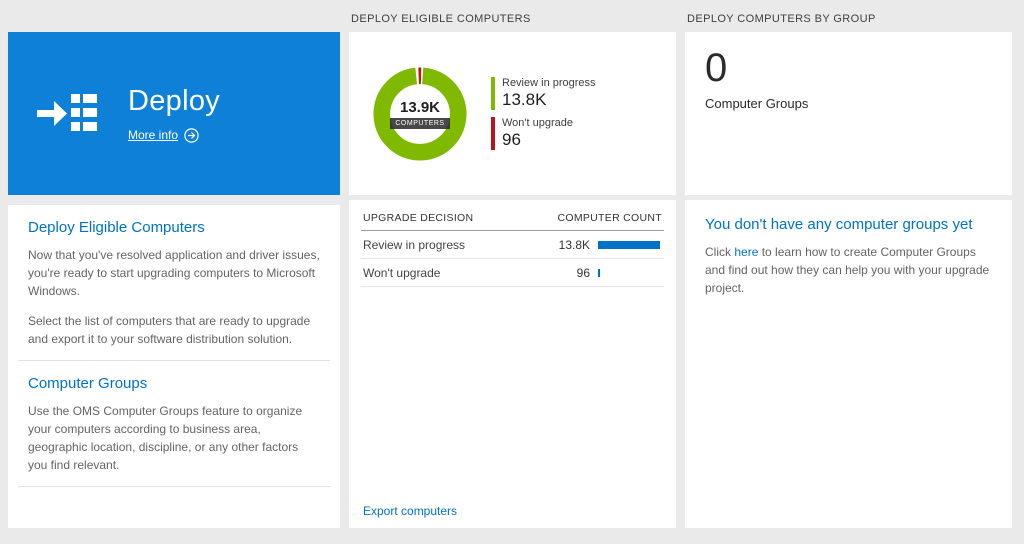  I want to click on donut-chart: 13.9K COMPUTERS, so click(420, 114).